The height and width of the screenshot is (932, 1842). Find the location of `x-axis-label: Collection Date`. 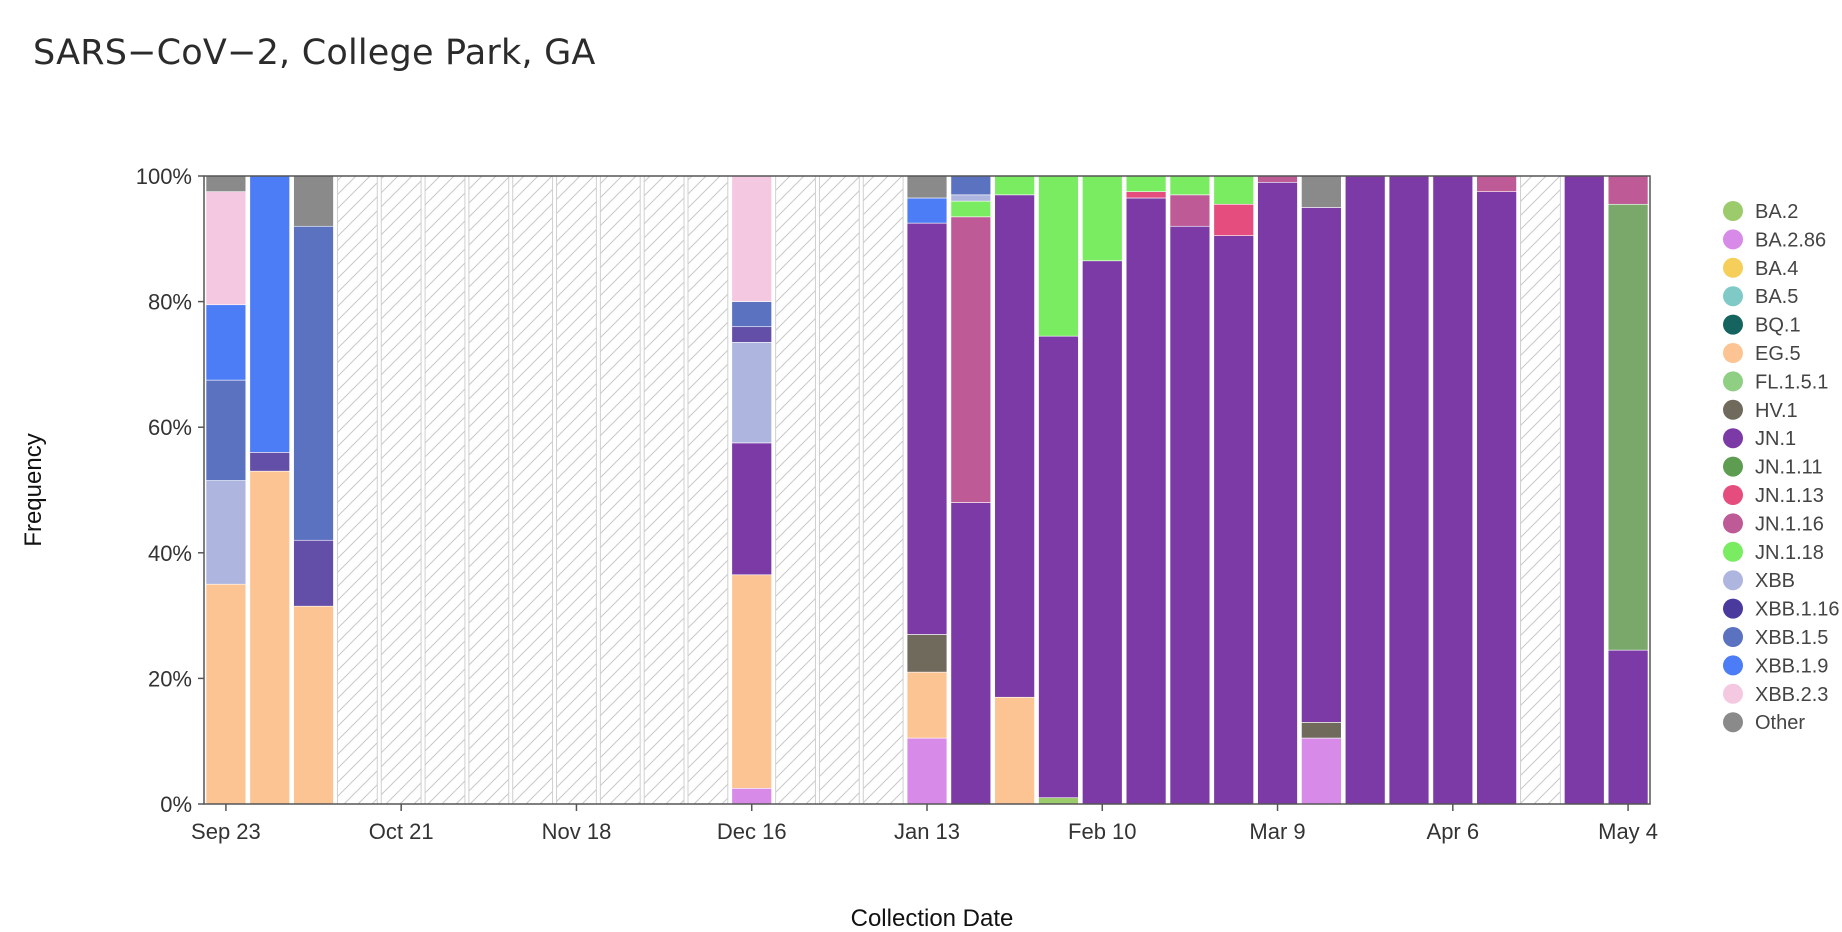

x-axis-label: Collection Date is located at coordinates (932, 918).